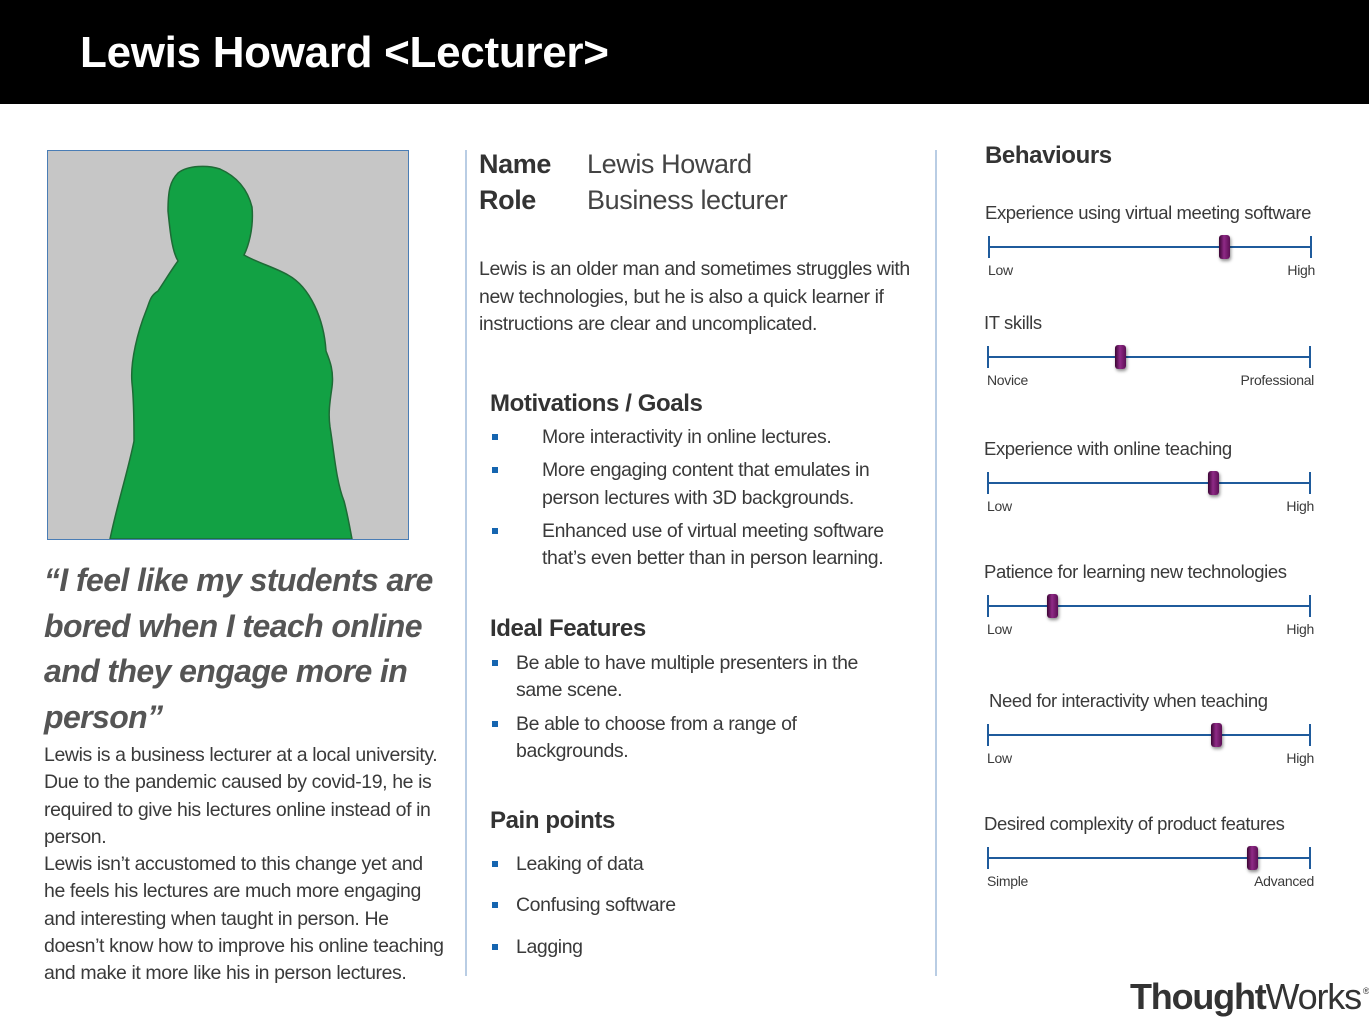 This screenshot has height=1025, width=1369. Describe the element at coordinates (1007, 881) in the screenshot. I see `scale-min-label: Simple` at that location.